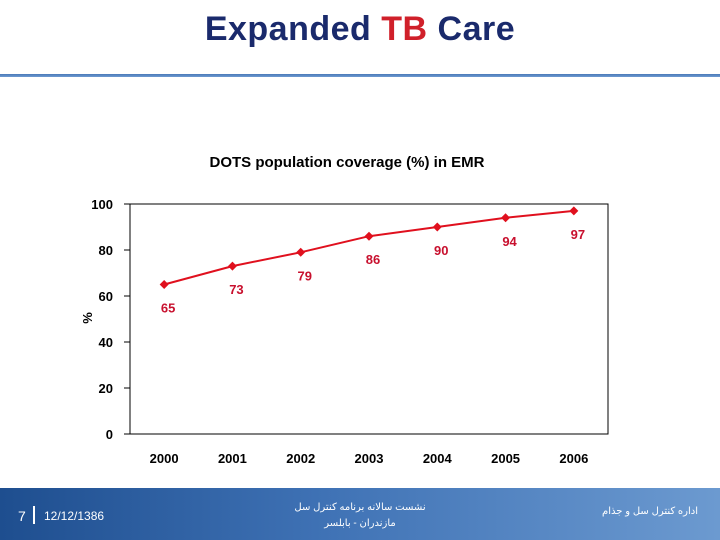 Image resolution: width=720 pixels, height=540 pixels. What do you see at coordinates (106, 296) in the screenshot?
I see `y-tick-label: 60` at bounding box center [106, 296].